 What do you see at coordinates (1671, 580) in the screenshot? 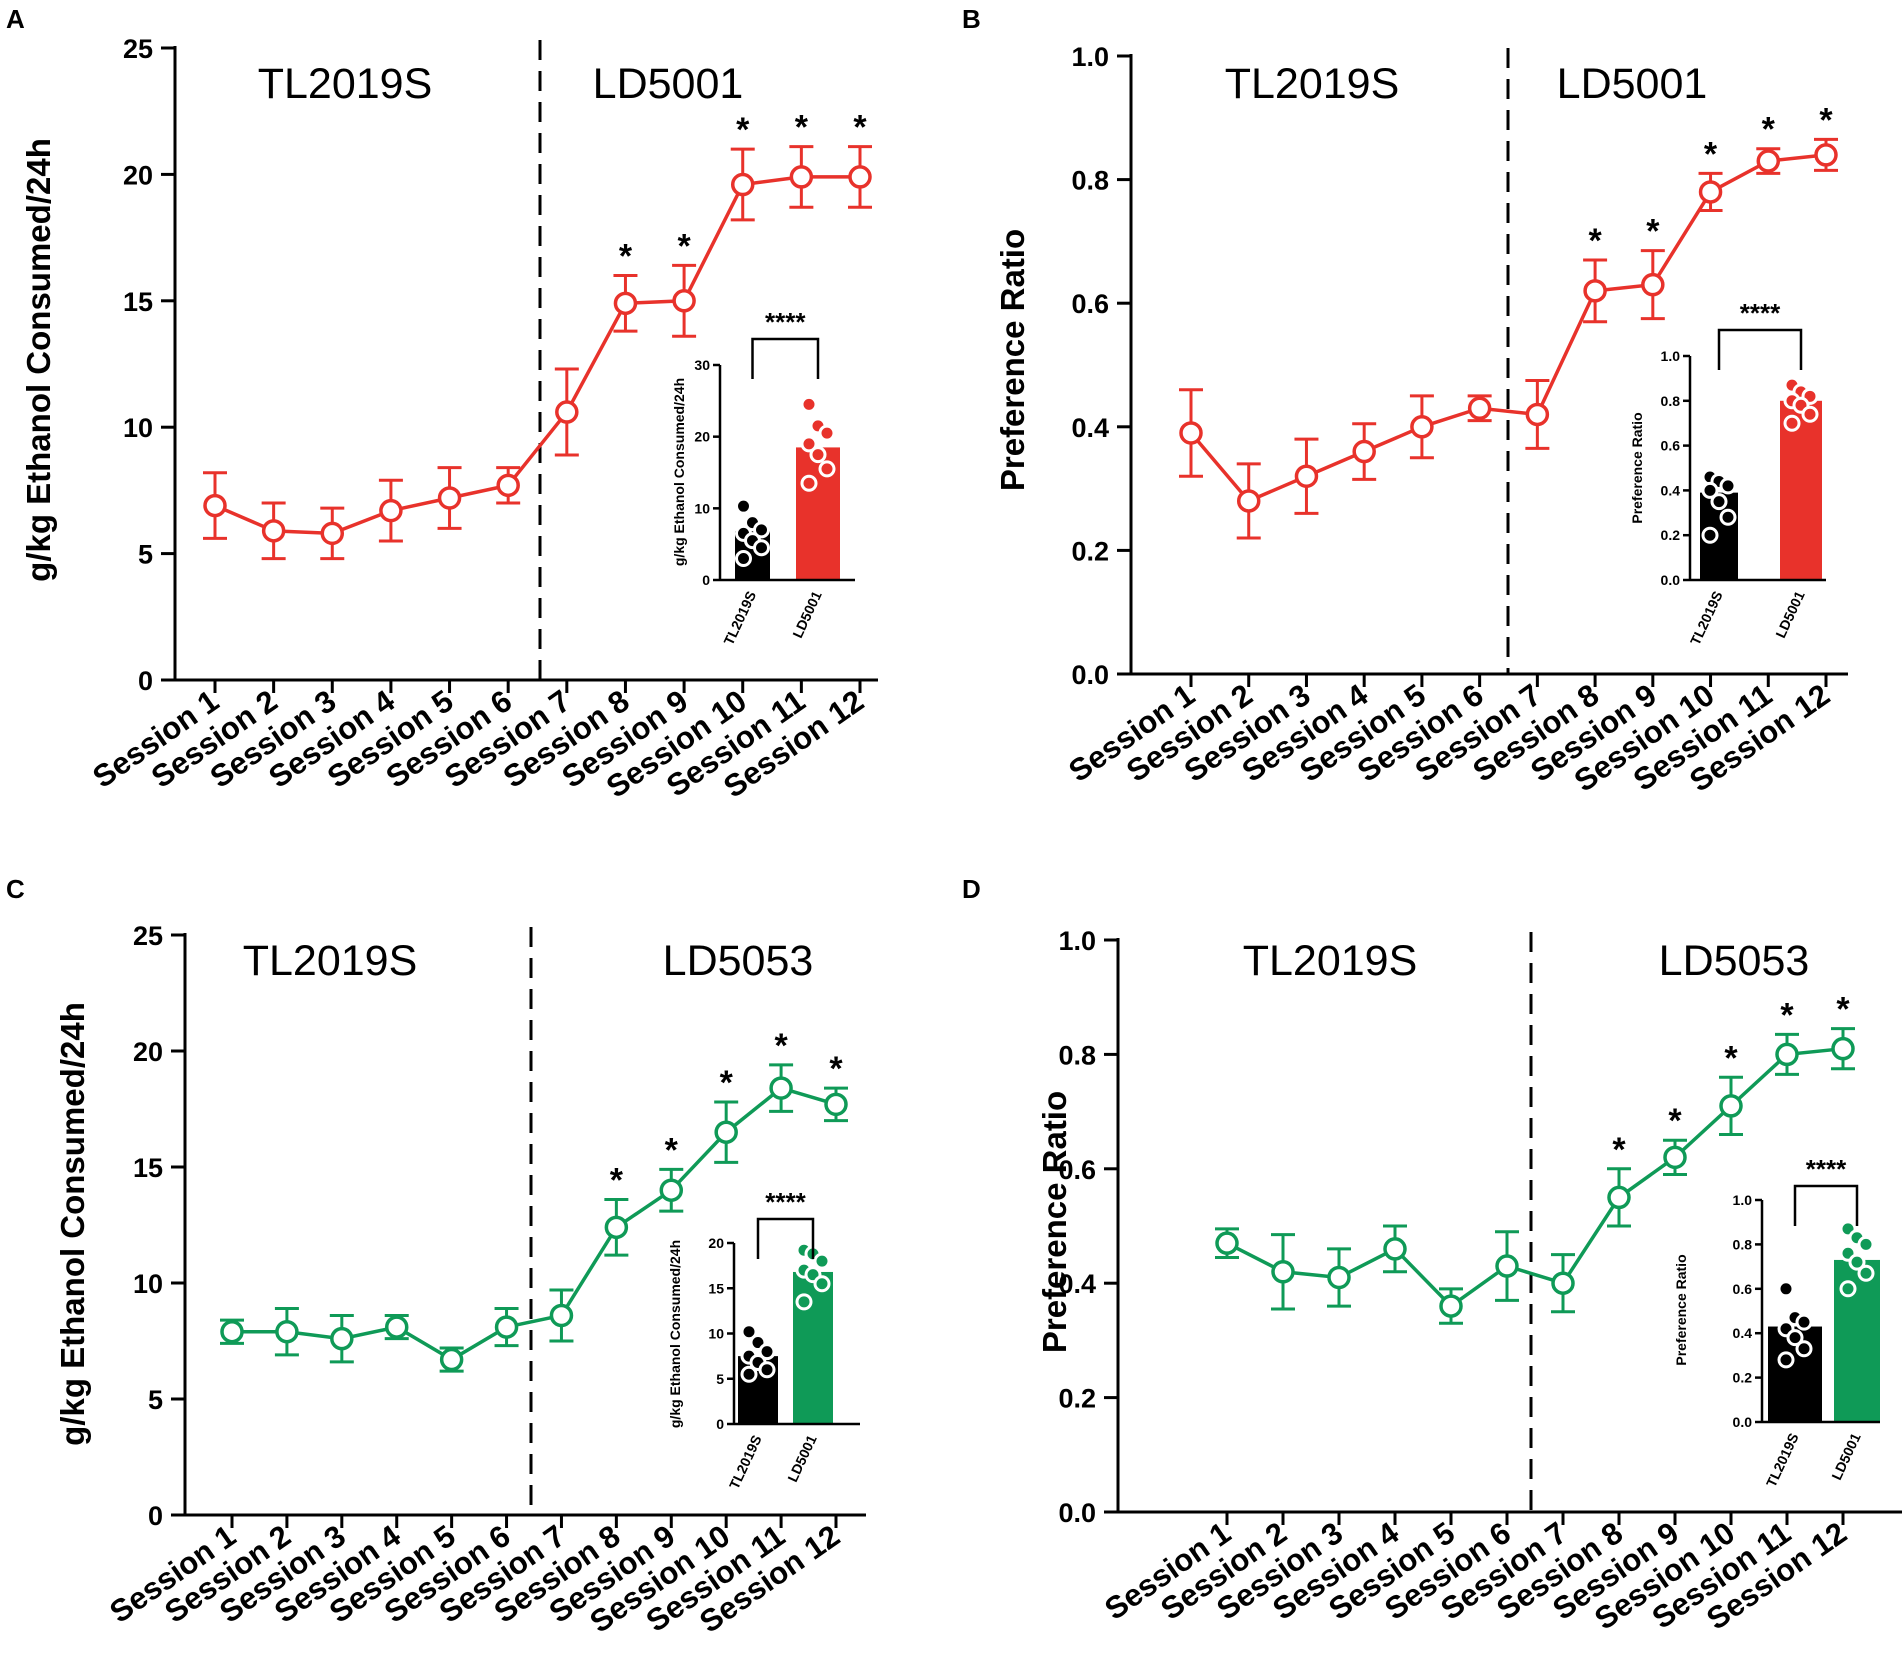
I see `inset-tick-label: 0.0` at bounding box center [1671, 580].